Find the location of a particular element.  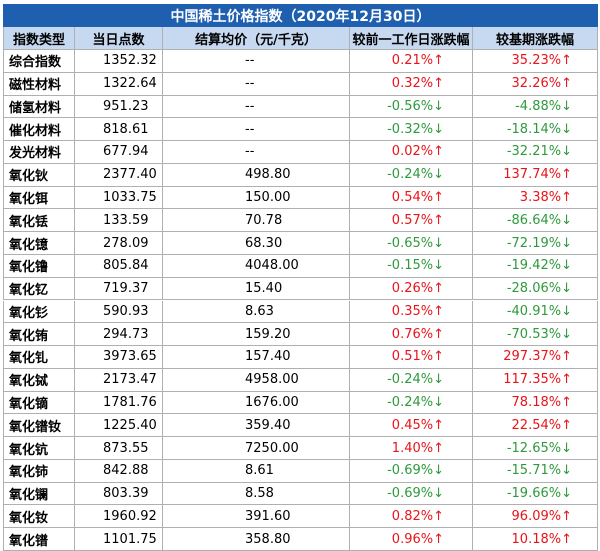

row-label: 氧化钆 is located at coordinates (39, 357).